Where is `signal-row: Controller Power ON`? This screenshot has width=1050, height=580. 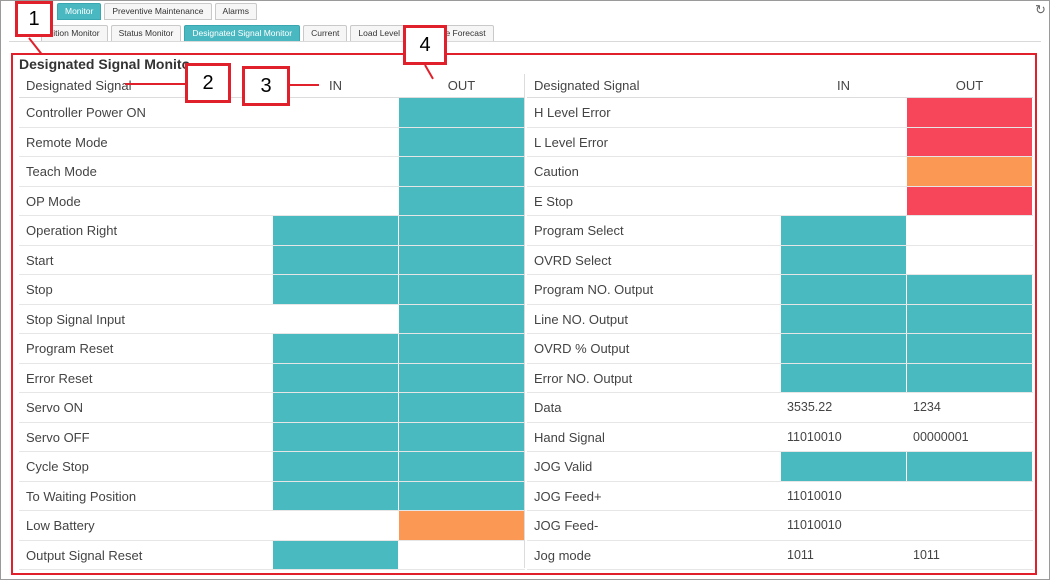
signal-row: Controller Power ON is located at coordinates (272, 113).